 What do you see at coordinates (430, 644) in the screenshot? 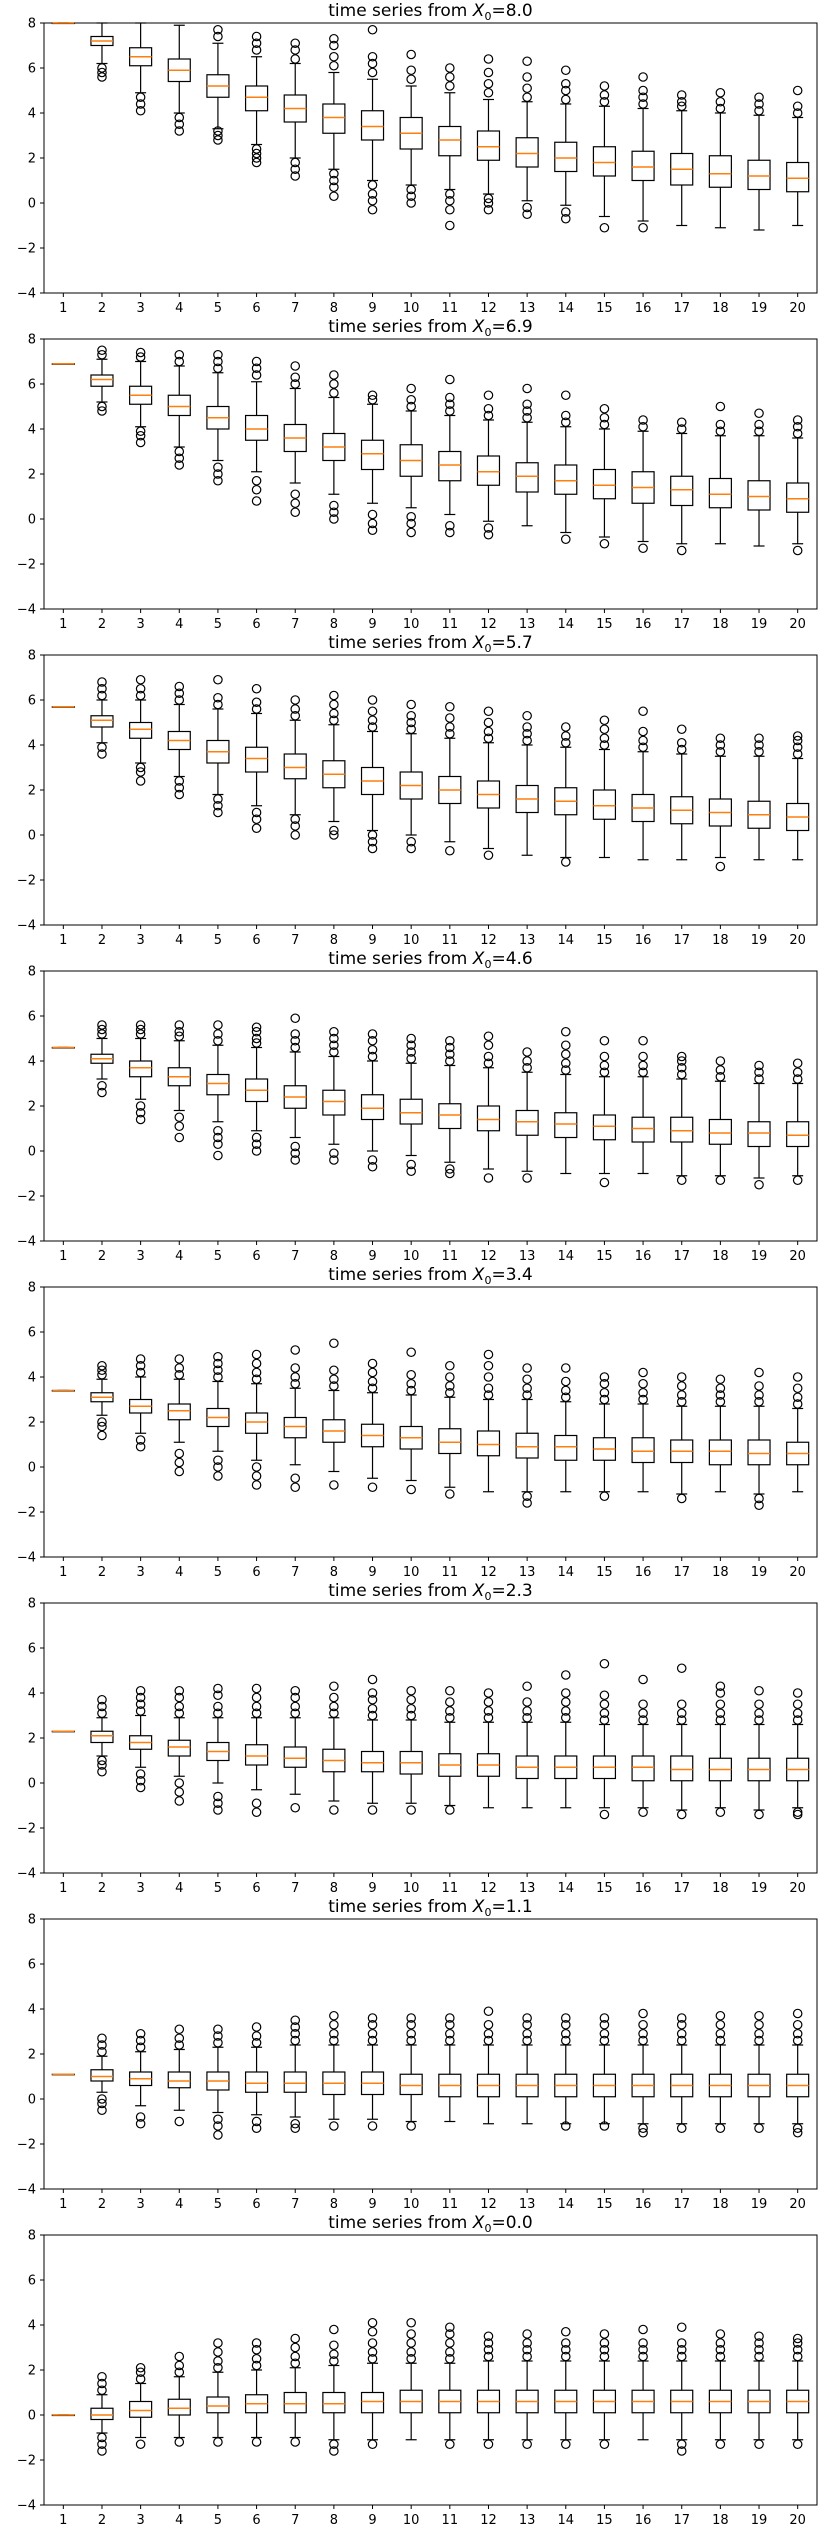
I see `chart-title: time series from X0=5.7` at bounding box center [430, 644].